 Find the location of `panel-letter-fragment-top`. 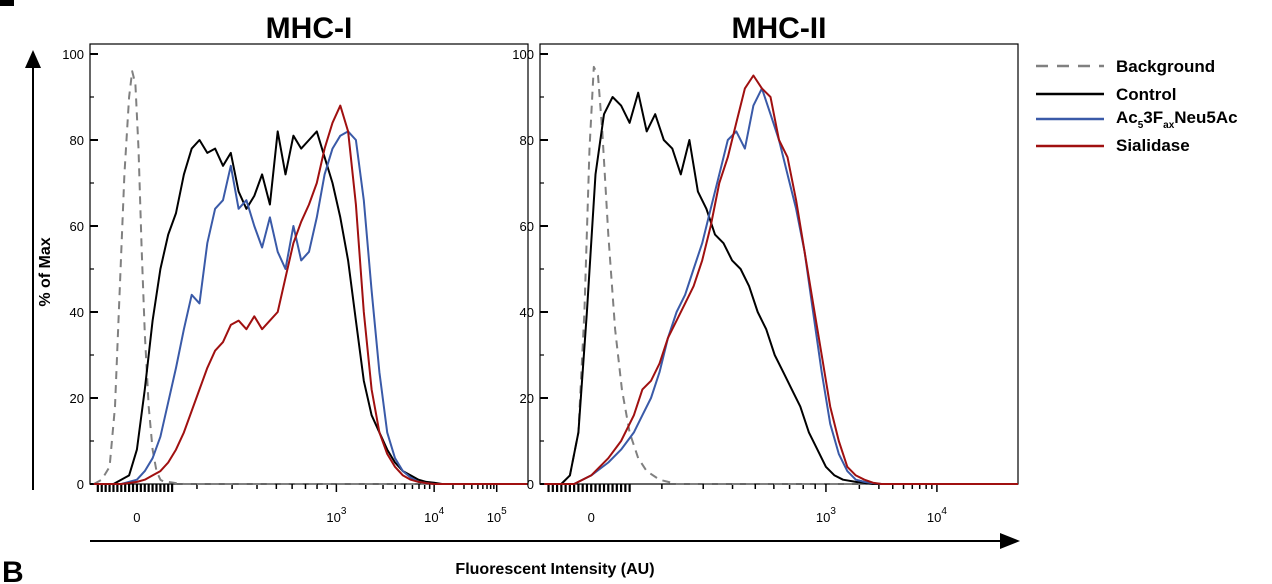

panel-letter-fragment-top is located at coordinates (7, 3).